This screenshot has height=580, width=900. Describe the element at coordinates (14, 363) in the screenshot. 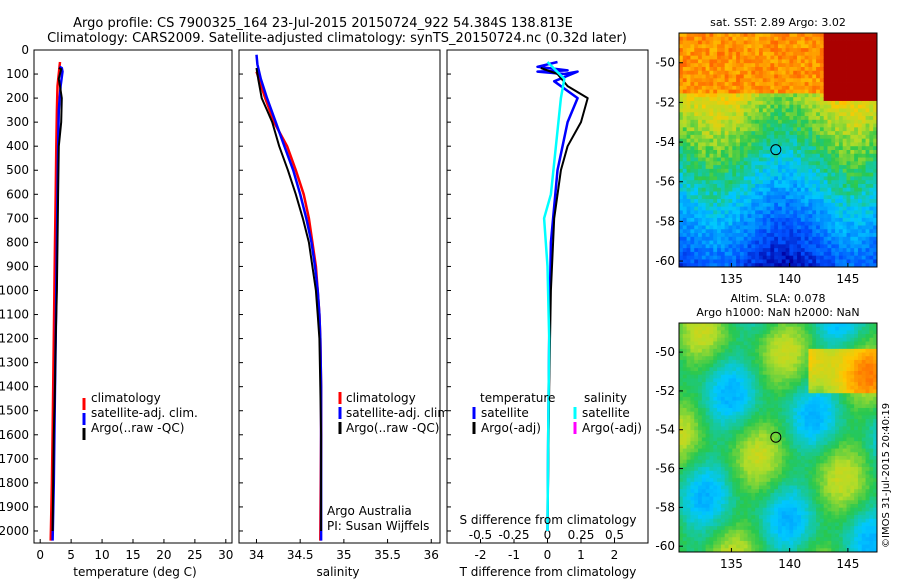

I see `depth-tick-label: 1300` at that location.